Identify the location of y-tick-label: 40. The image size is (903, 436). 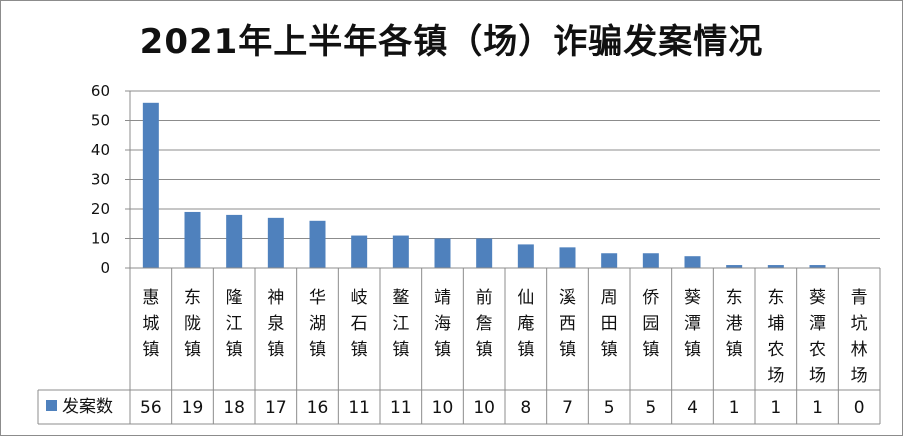
(100, 150).